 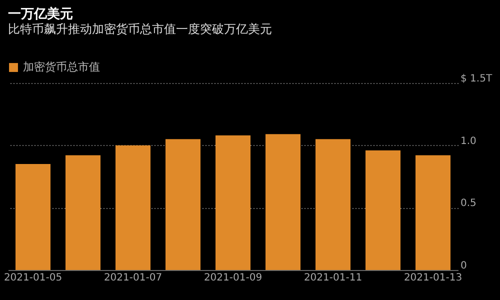 I want to click on y-tick-label: 0, so click(x=463, y=266).